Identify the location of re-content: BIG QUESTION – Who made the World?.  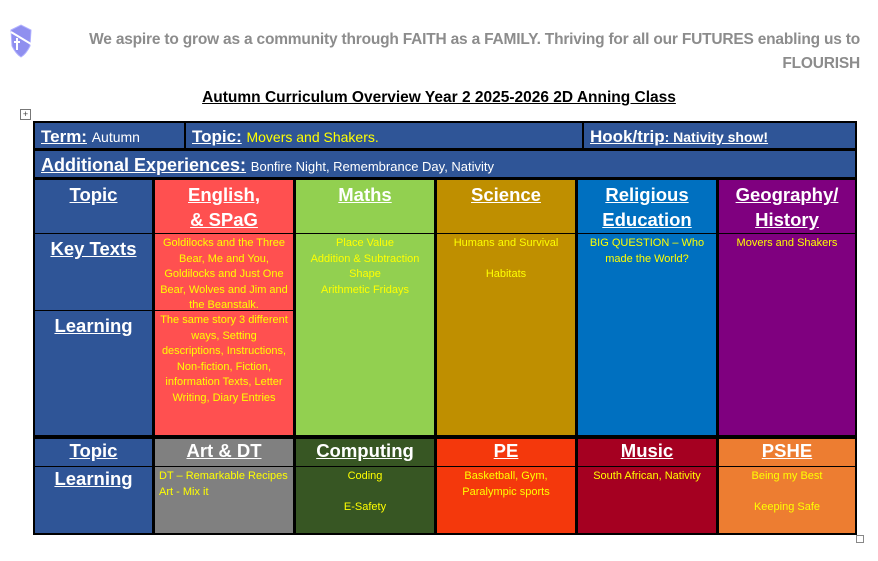
(647, 334).